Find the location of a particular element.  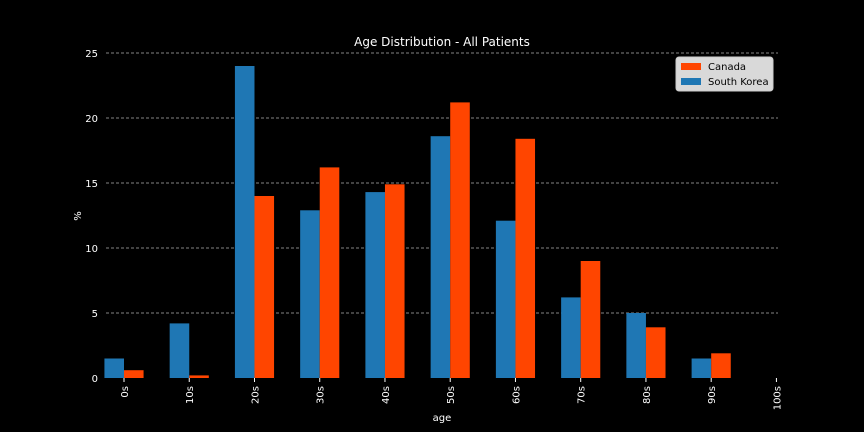

legend-label: South Korea is located at coordinates (738, 82).